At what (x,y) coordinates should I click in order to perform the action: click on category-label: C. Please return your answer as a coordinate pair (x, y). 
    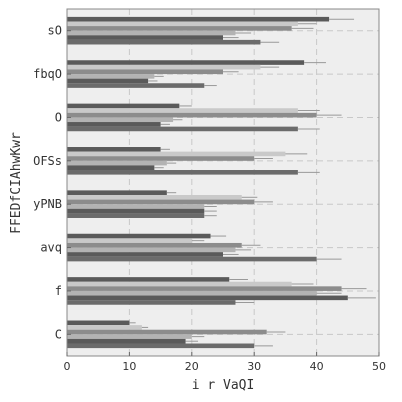
    Looking at the image, I should click on (58, 334).